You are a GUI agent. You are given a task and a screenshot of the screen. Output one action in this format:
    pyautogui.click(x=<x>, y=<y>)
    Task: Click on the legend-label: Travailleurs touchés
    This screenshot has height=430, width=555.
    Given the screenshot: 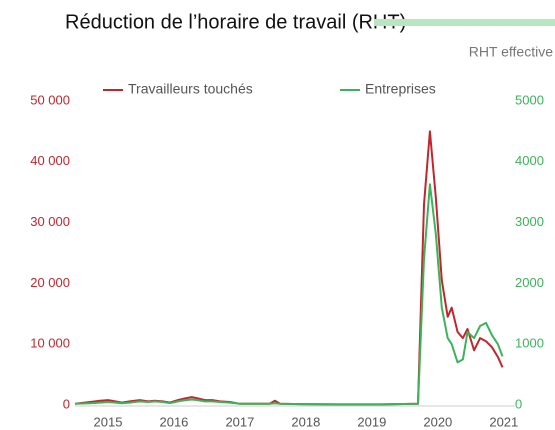 What is the action you would take?
    pyautogui.click(x=190, y=89)
    